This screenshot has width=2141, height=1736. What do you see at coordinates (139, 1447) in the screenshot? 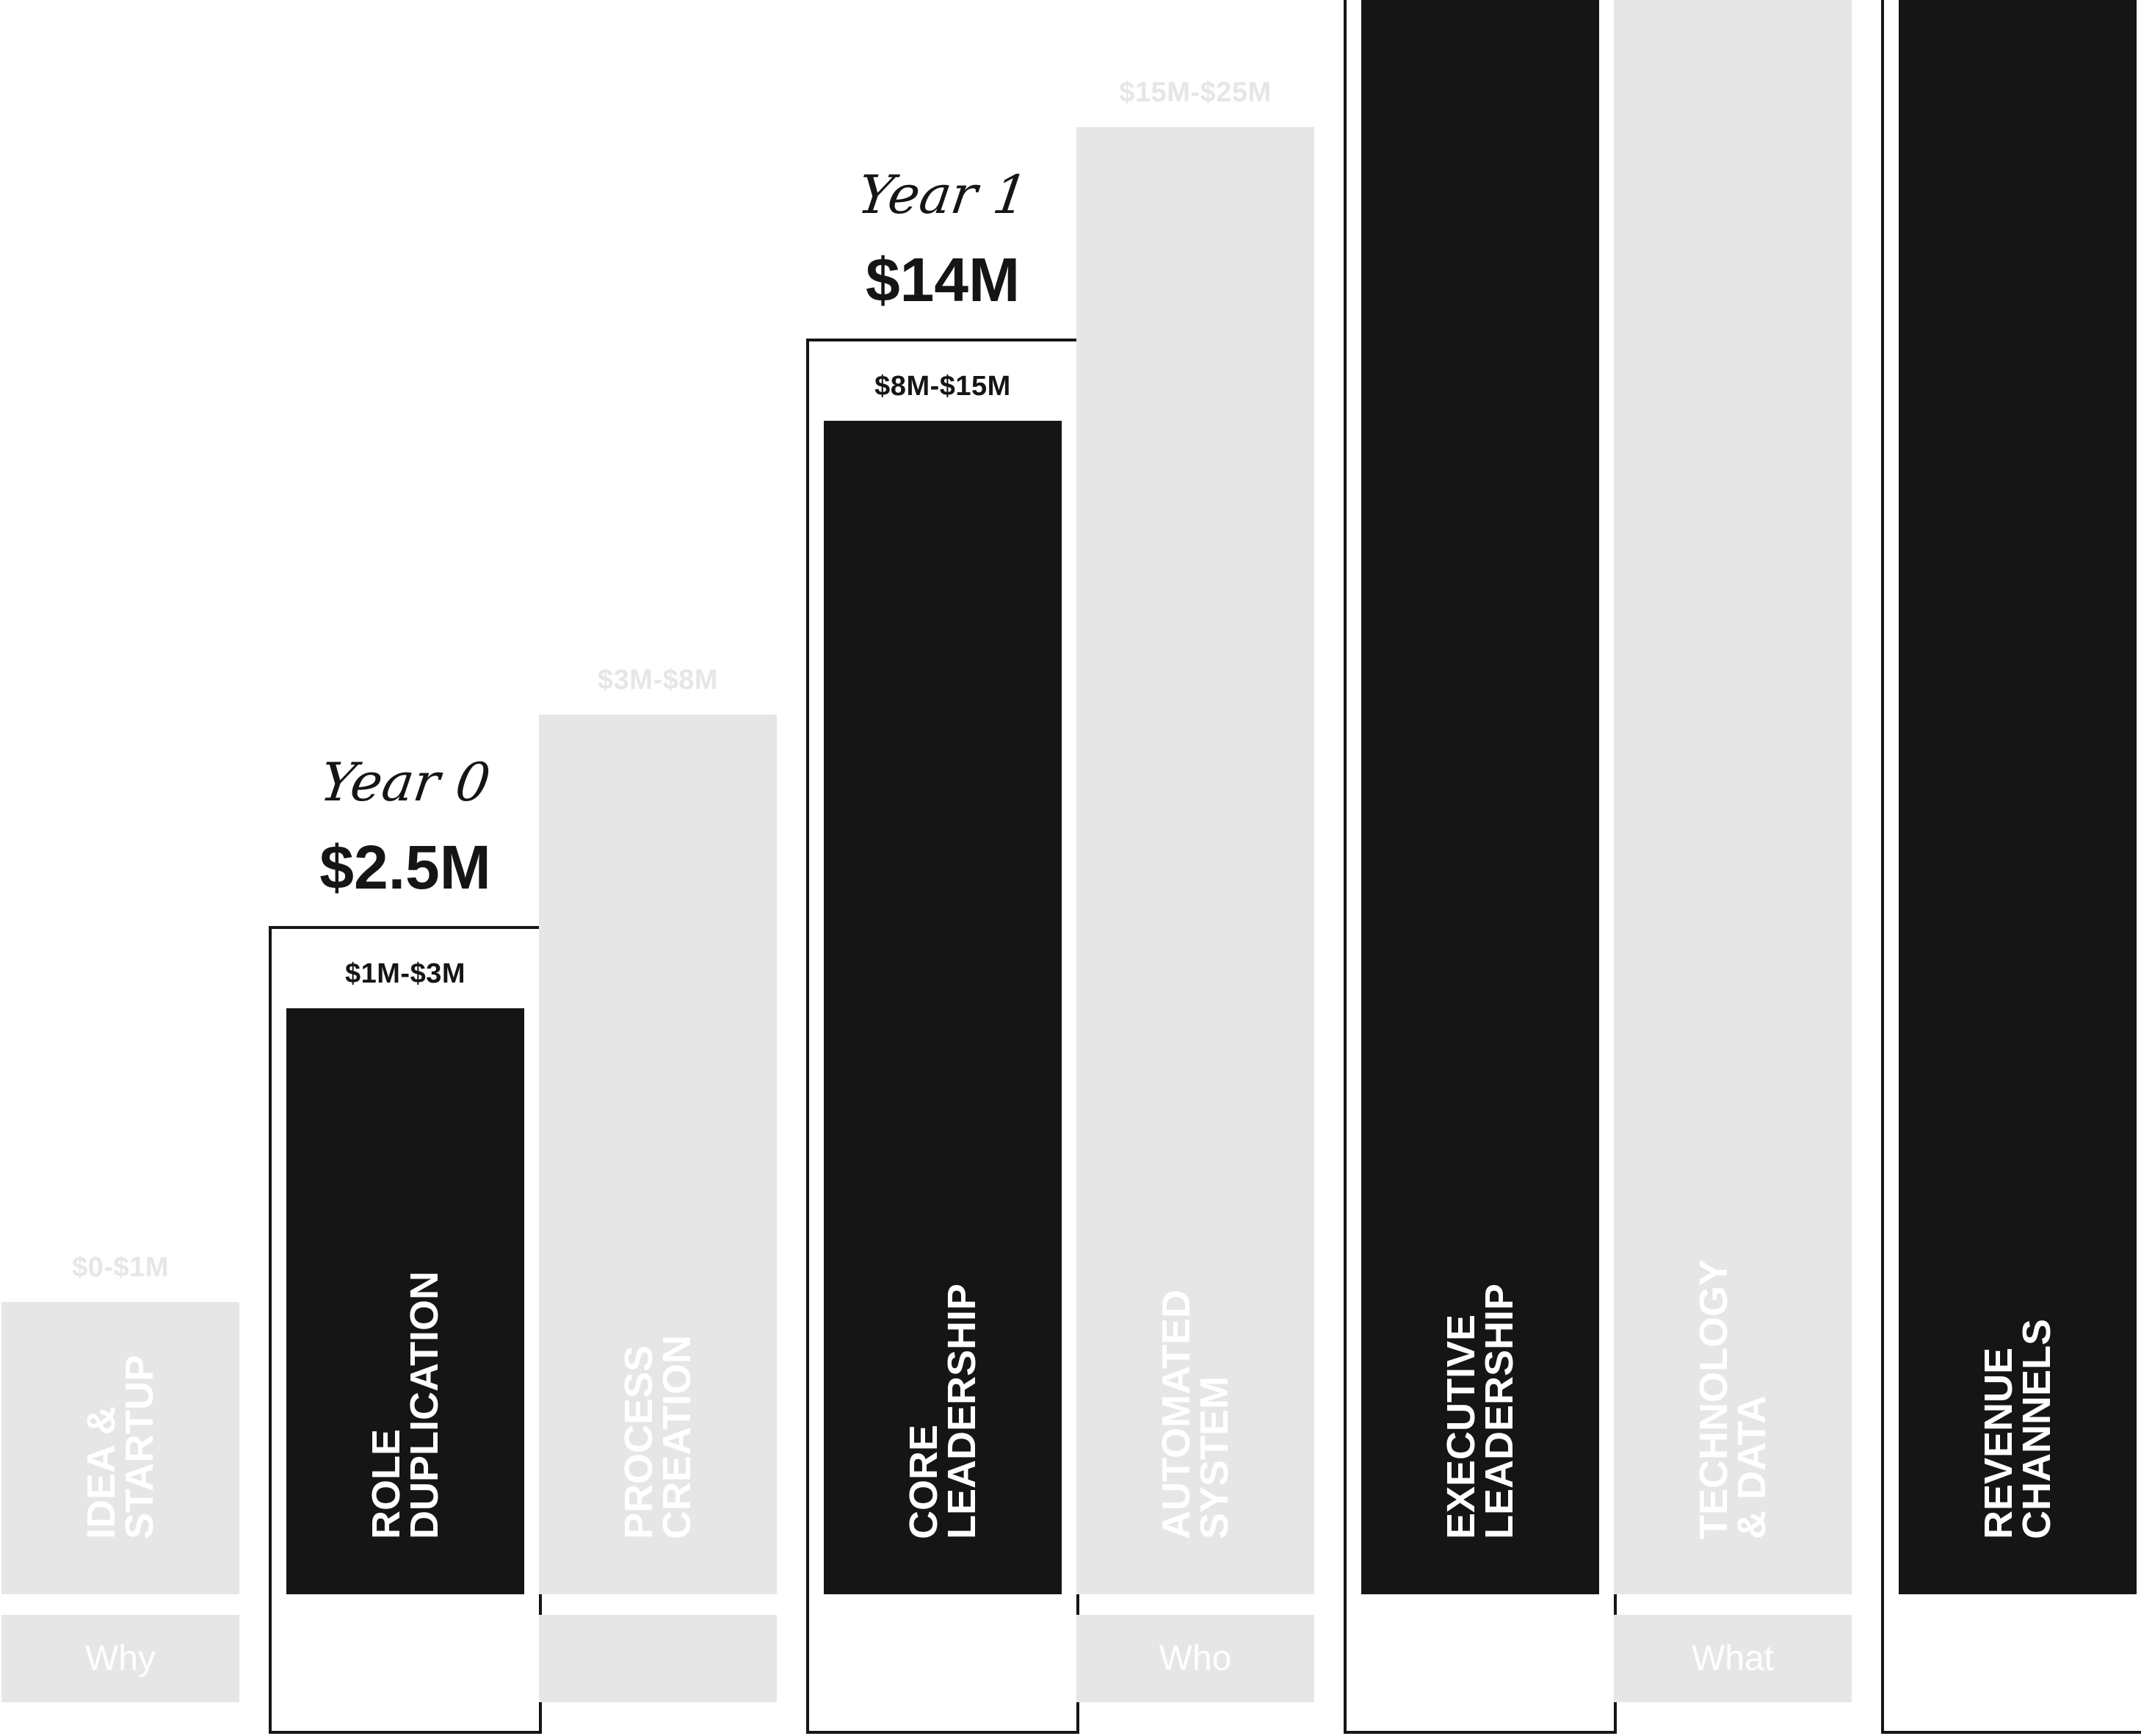
I see `stage-label-line: STARTUP` at bounding box center [139, 1447].